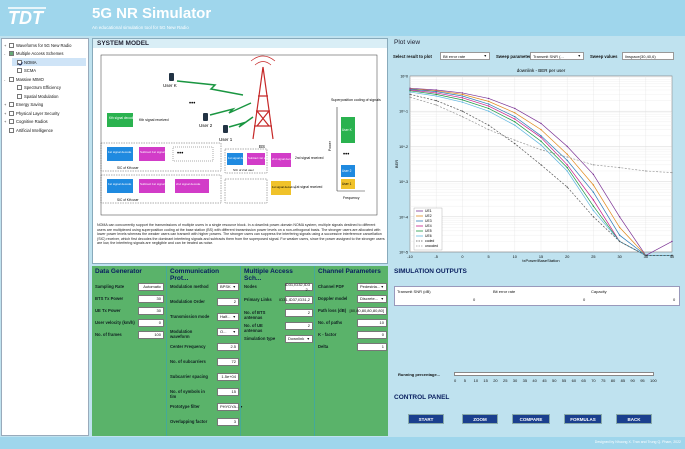  Describe the element at coordinates (234, 302) in the screenshot. I see `param-value: 2` at that location.